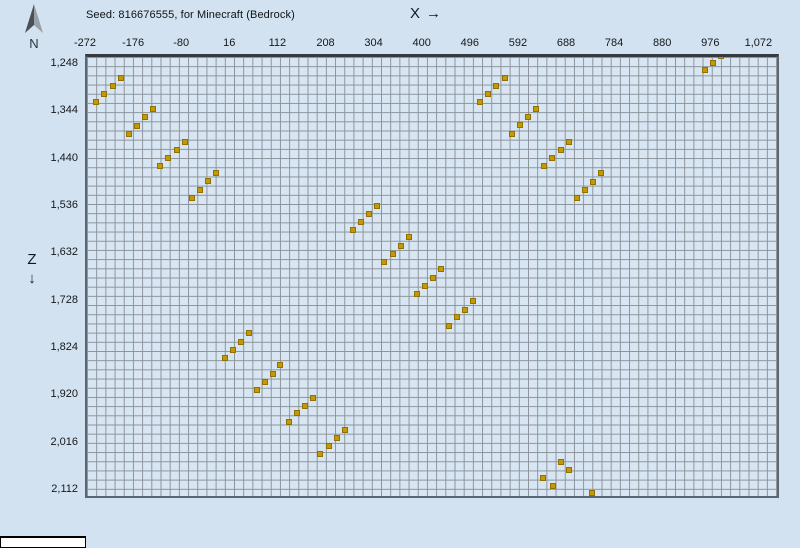 Image resolution: width=800 pixels, height=548 pixels. What do you see at coordinates (64, 299) in the screenshot?
I see `z-tick-label: 1,728` at bounding box center [64, 299].